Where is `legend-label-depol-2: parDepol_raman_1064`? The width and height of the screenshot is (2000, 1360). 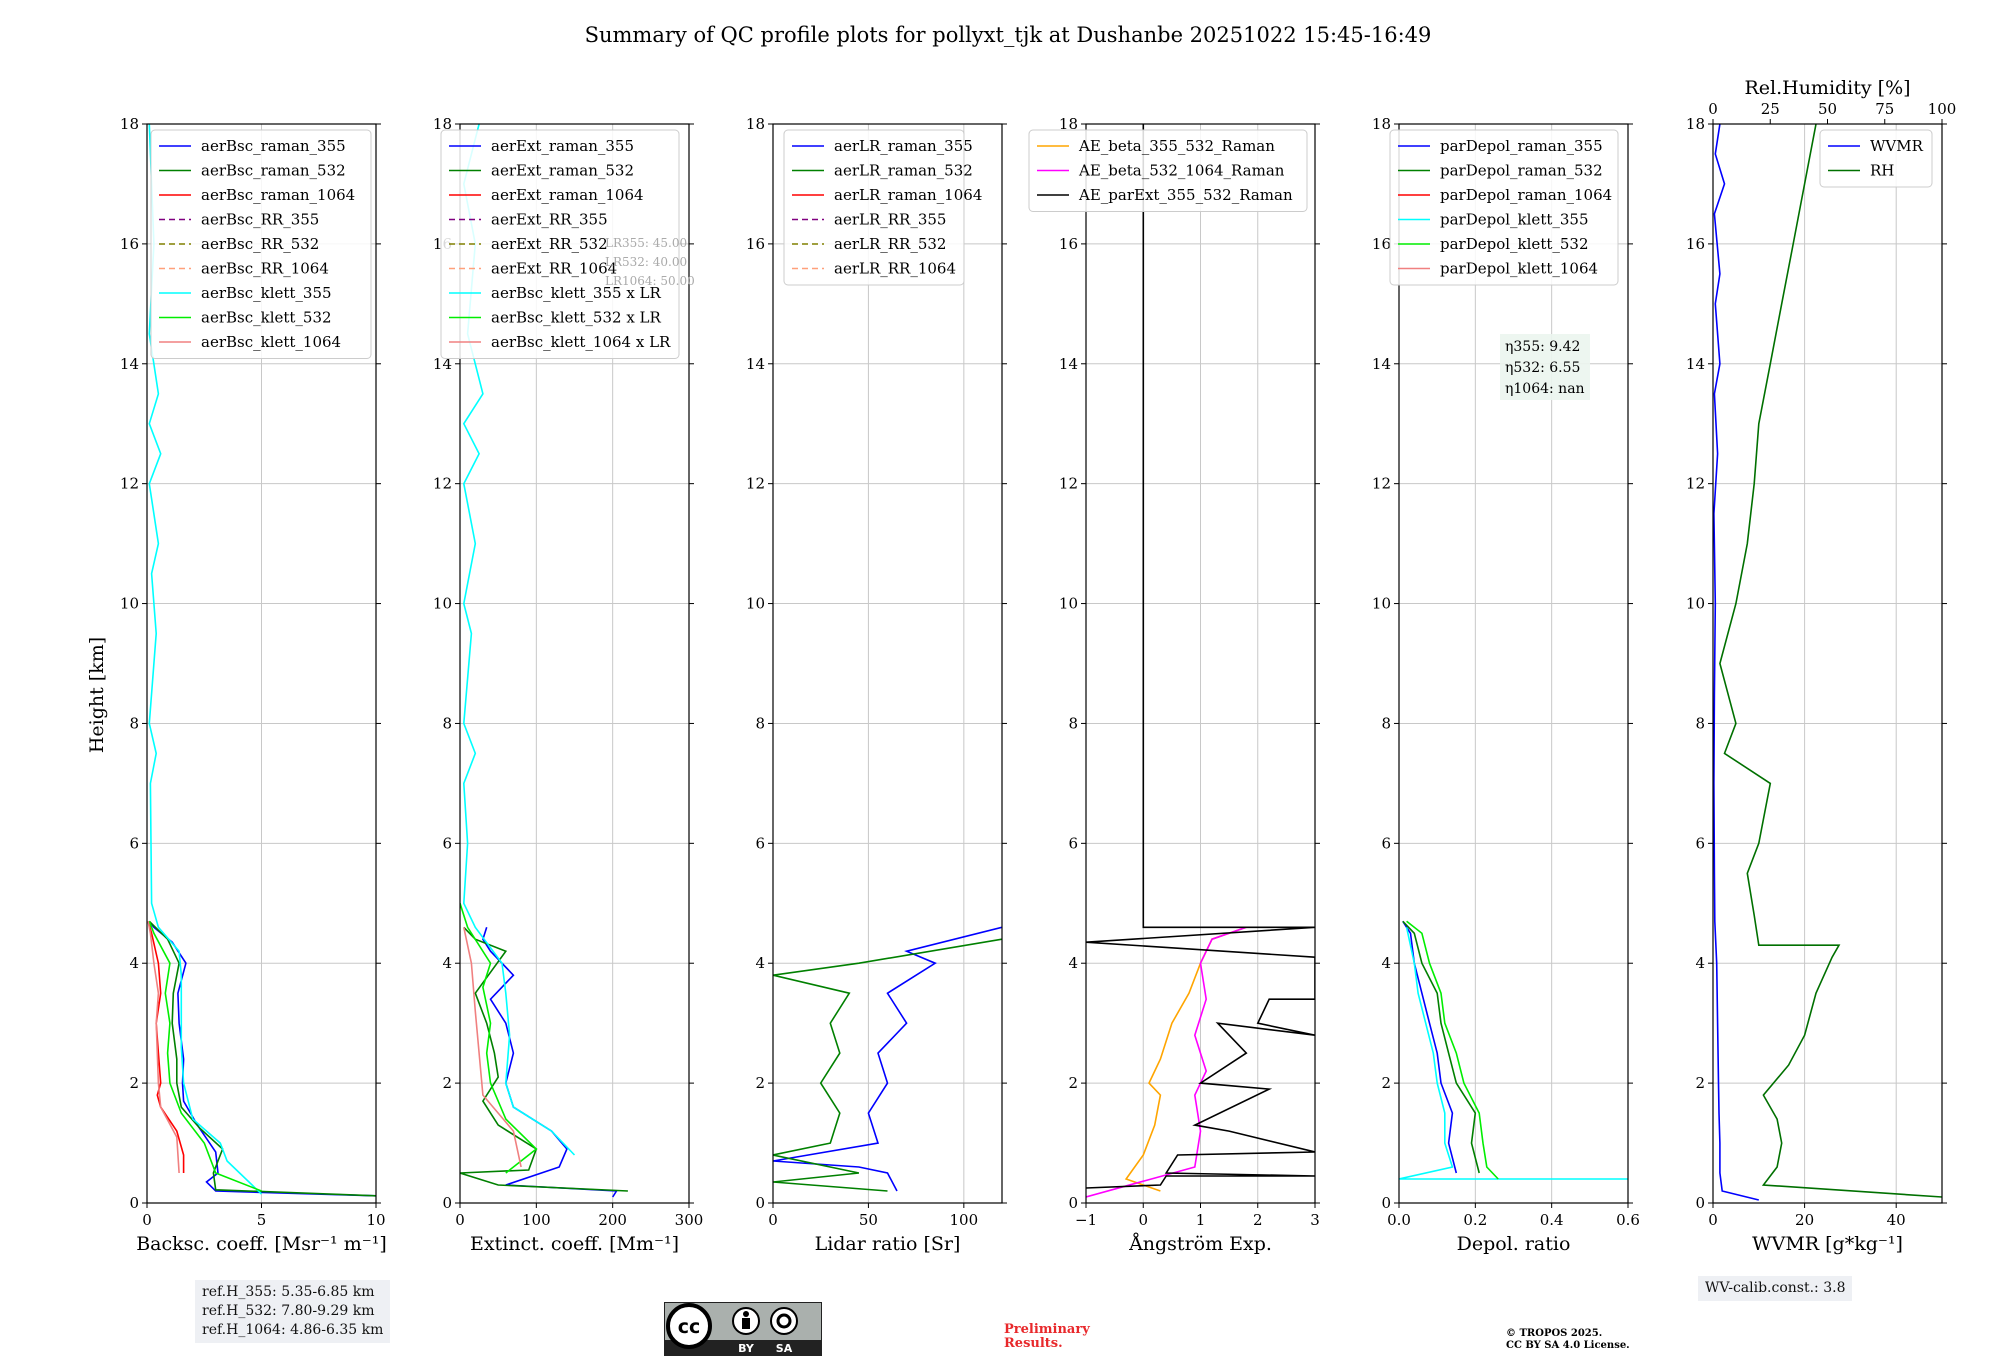
legend-label-depol-2: parDepol_raman_1064 is located at coordinates (1526, 195).